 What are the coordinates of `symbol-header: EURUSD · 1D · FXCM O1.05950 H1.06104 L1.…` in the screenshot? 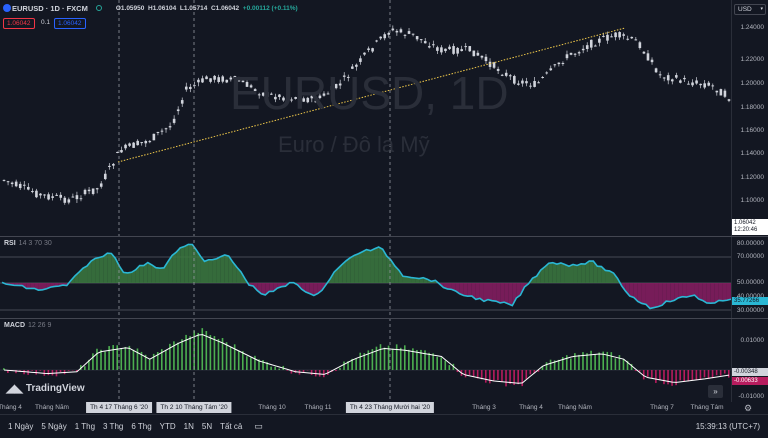 It's located at (365, 8).